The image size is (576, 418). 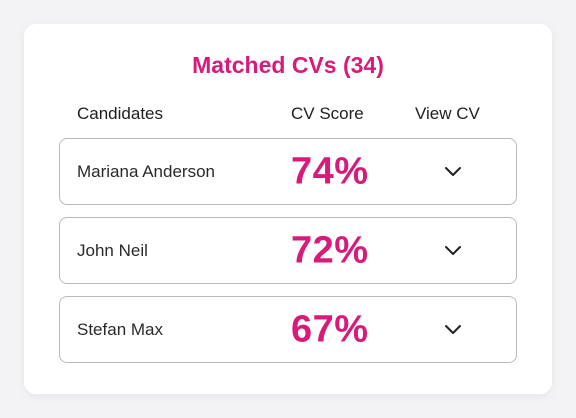 What do you see at coordinates (330, 250) in the screenshot?
I see `cv-score: 72%` at bounding box center [330, 250].